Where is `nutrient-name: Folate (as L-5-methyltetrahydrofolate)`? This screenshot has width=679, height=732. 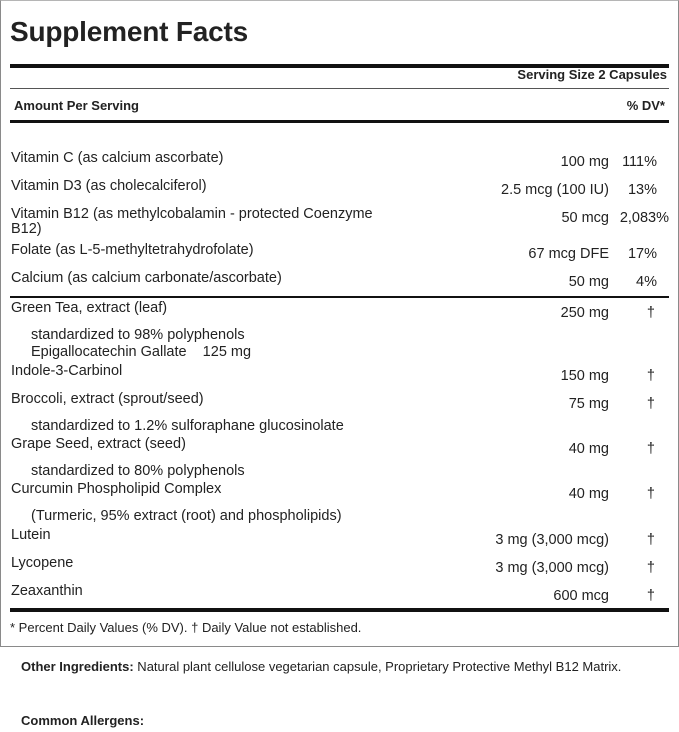
nutrient-name: Folate (as L-5-methyltetrahydrofolate) is located at coordinates (132, 250).